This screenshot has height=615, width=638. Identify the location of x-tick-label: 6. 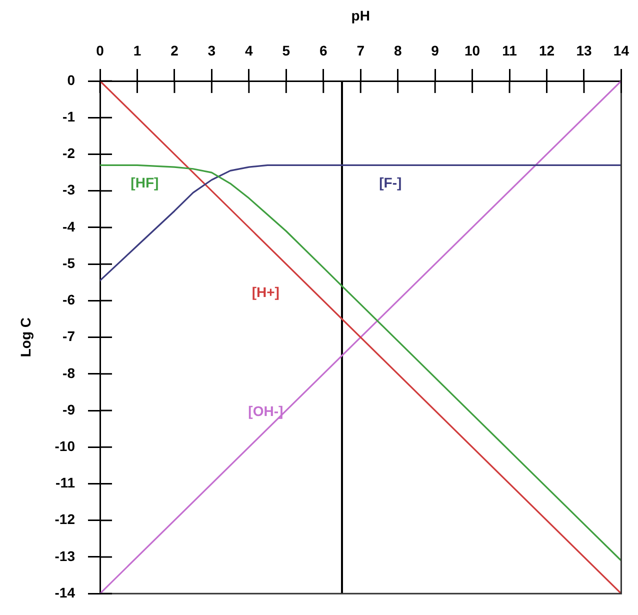
(323, 50).